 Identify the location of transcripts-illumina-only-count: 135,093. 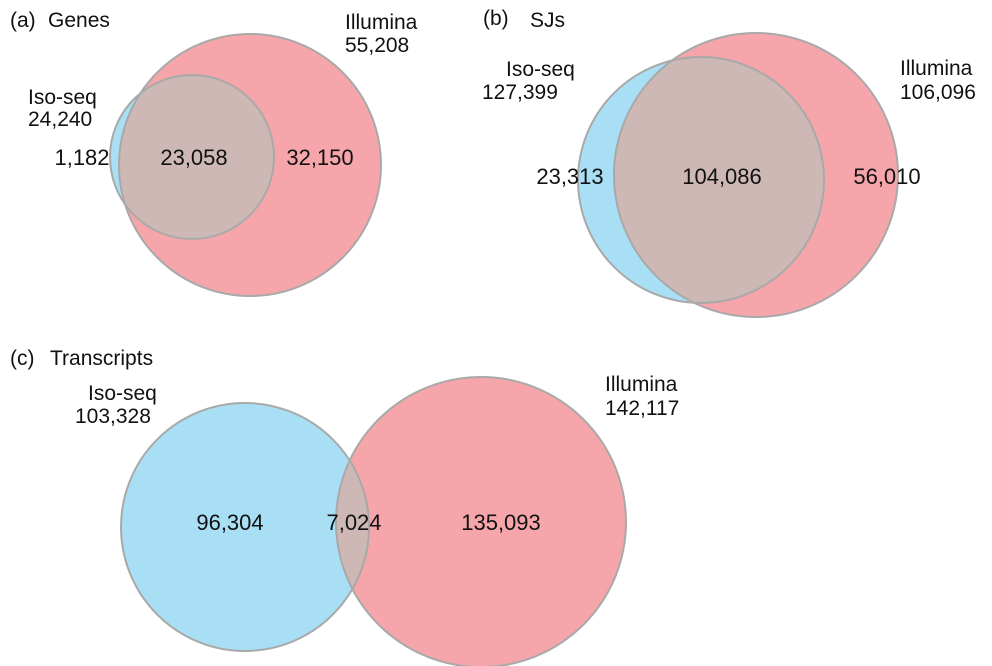
(501, 522).